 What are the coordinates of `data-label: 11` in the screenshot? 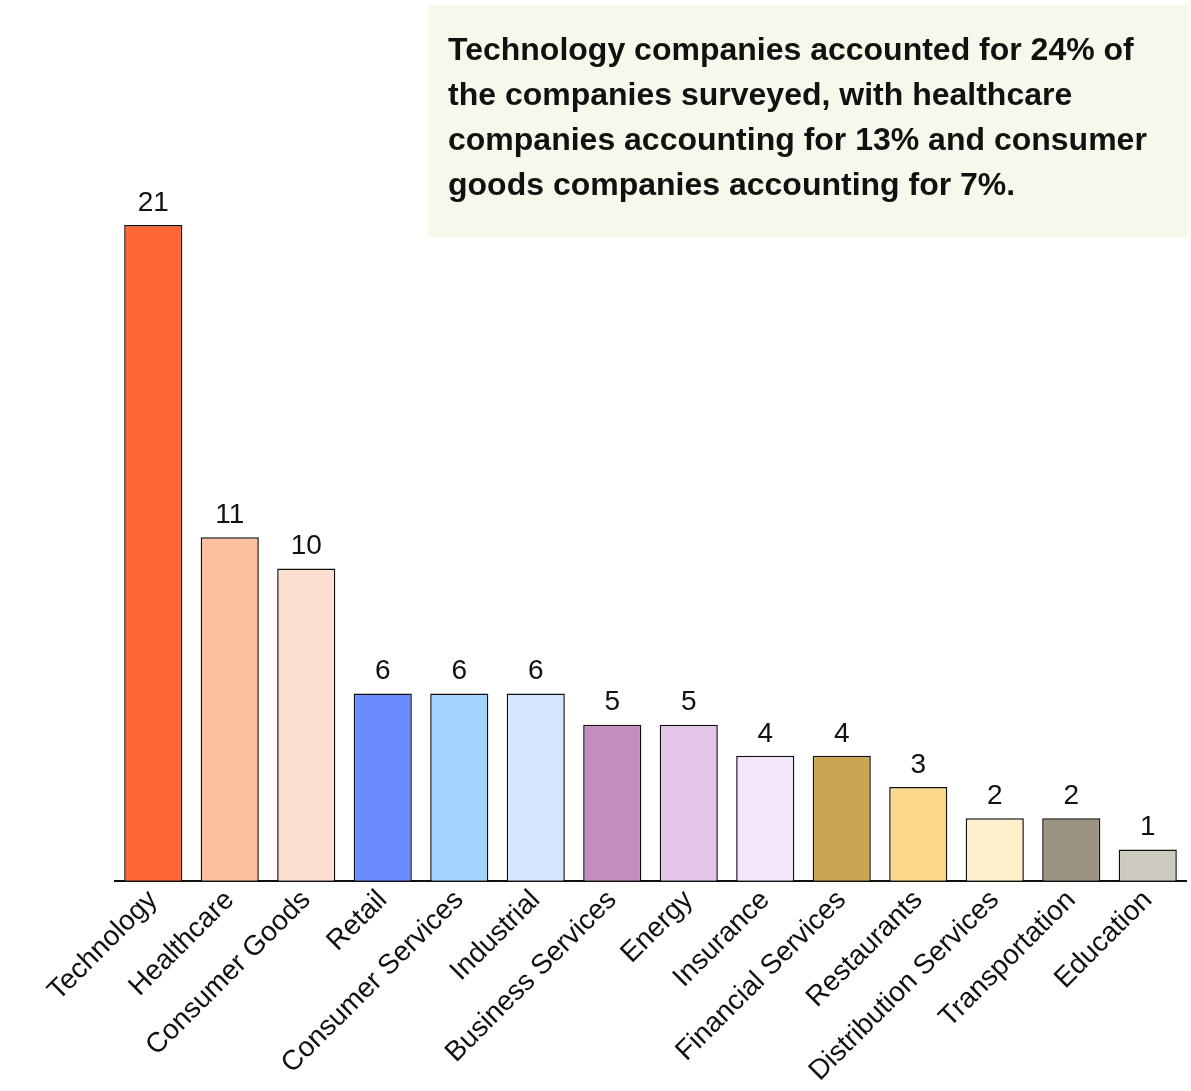 It's located at (230, 513).